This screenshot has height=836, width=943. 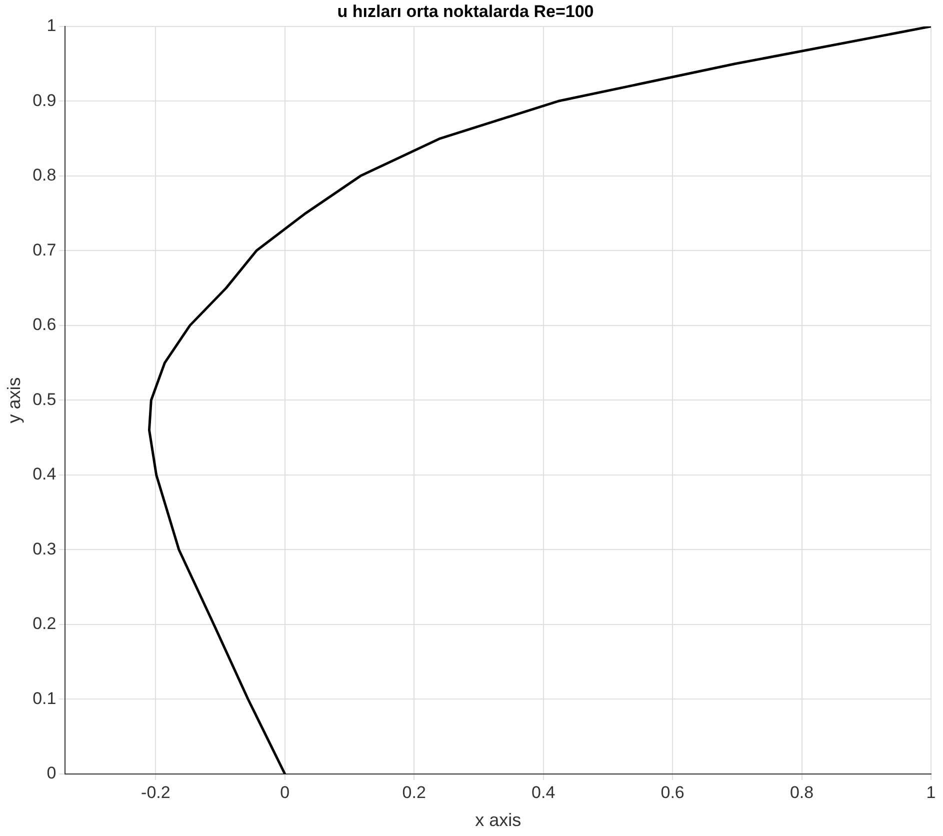 I want to click on x-tick-label: 0.6, so click(x=672, y=792).